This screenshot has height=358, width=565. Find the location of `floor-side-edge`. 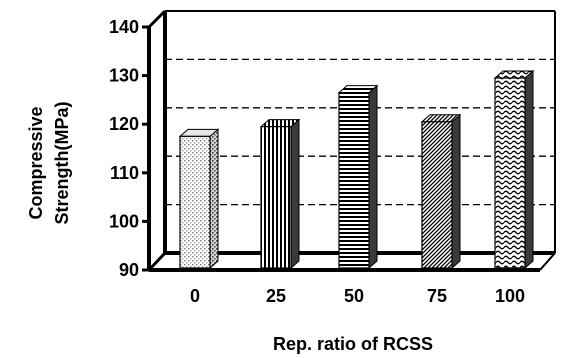

floor-side-edge is located at coordinates (157, 261).